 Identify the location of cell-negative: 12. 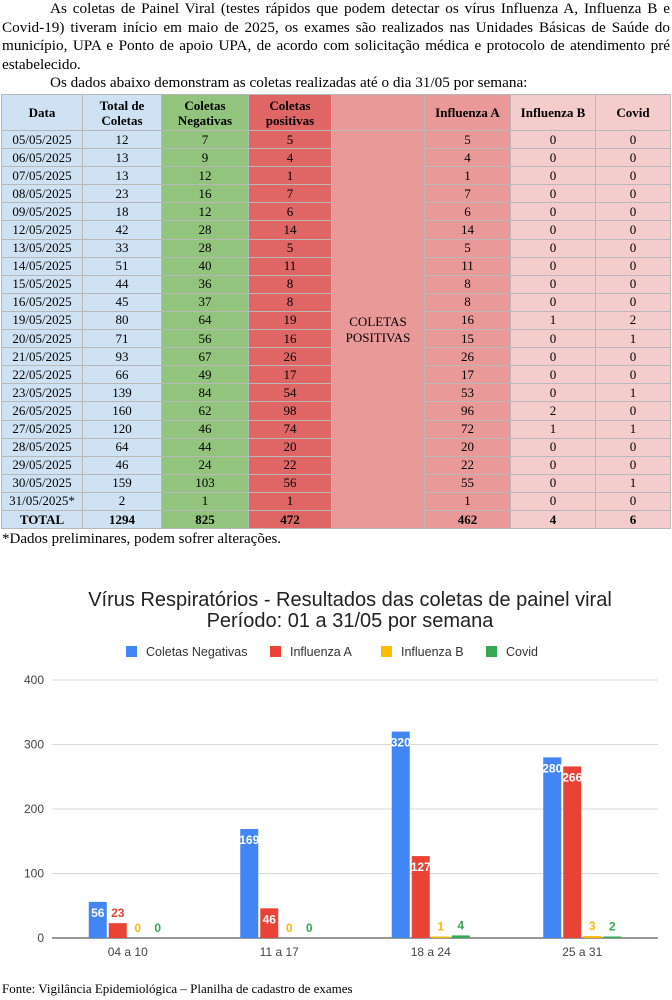
(205, 176).